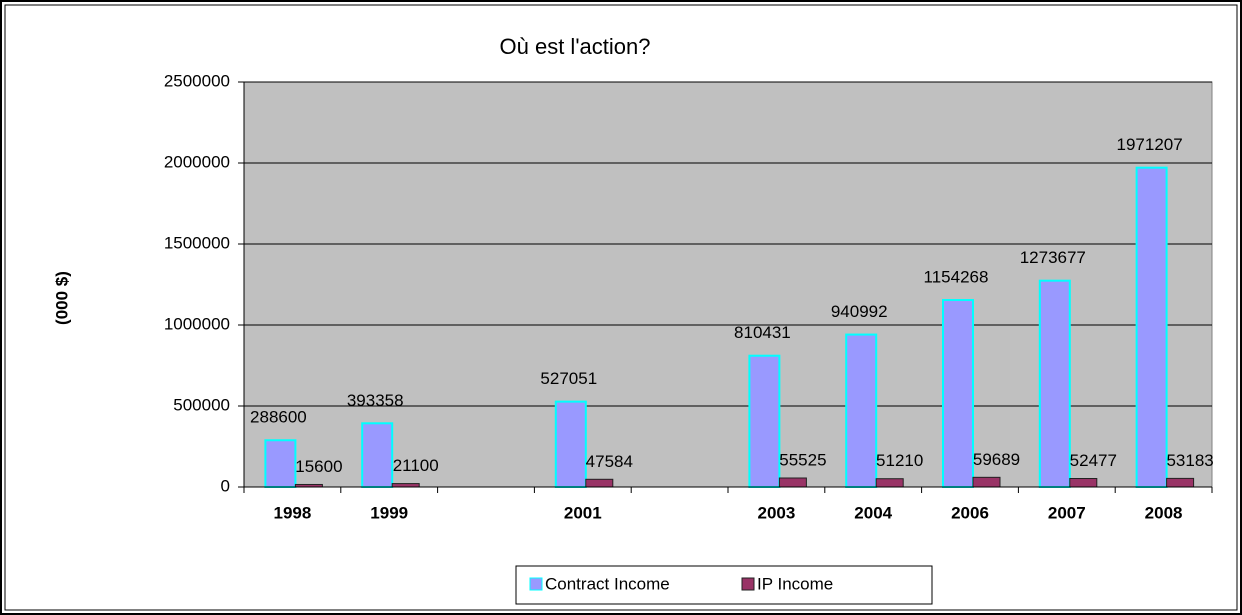 The image size is (1242, 615). I want to click on x-tick-label: 1998, so click(292, 512).